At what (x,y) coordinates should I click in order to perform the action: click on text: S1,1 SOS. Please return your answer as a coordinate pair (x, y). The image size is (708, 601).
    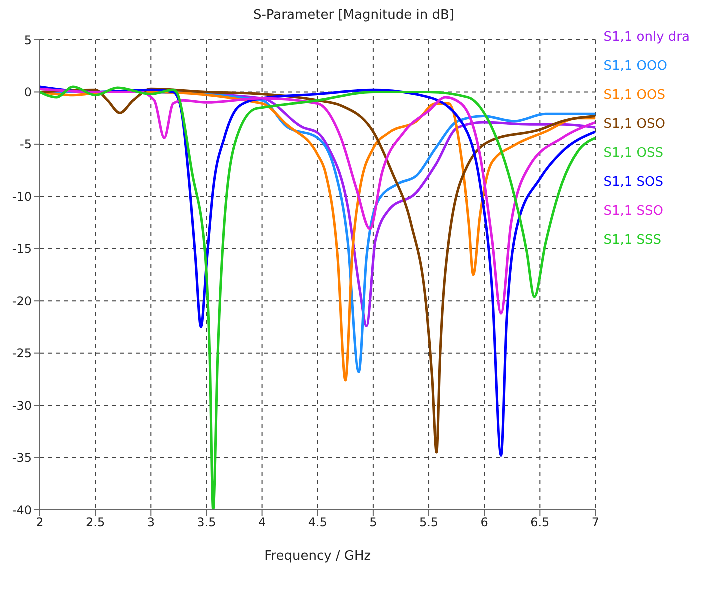
    Looking at the image, I should click on (634, 182).